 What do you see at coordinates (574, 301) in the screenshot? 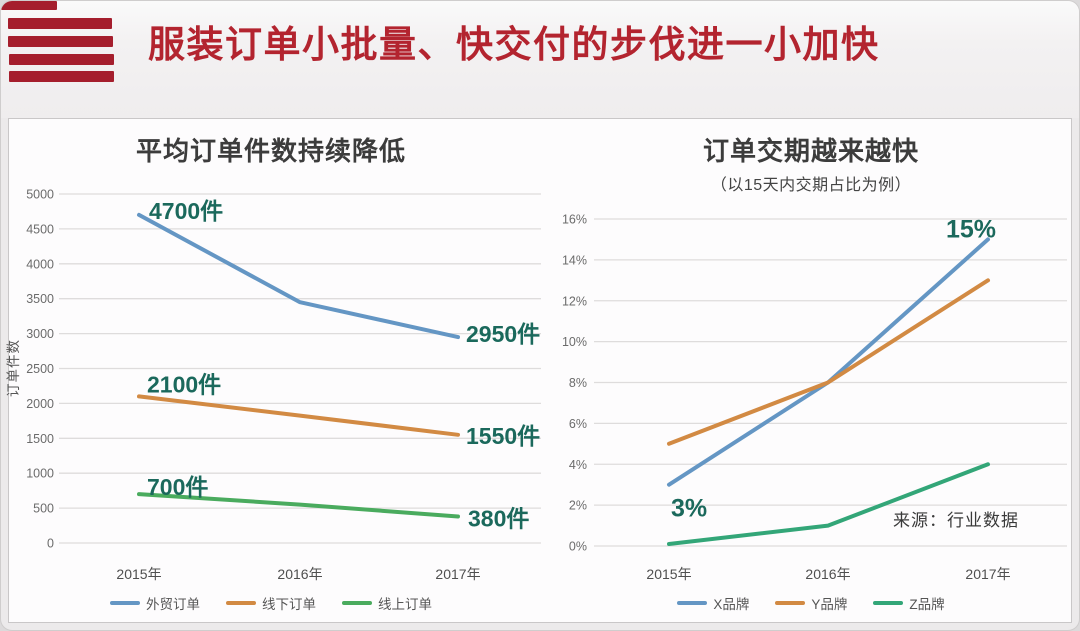
I see `y-tick-label: 12%` at bounding box center [574, 301].